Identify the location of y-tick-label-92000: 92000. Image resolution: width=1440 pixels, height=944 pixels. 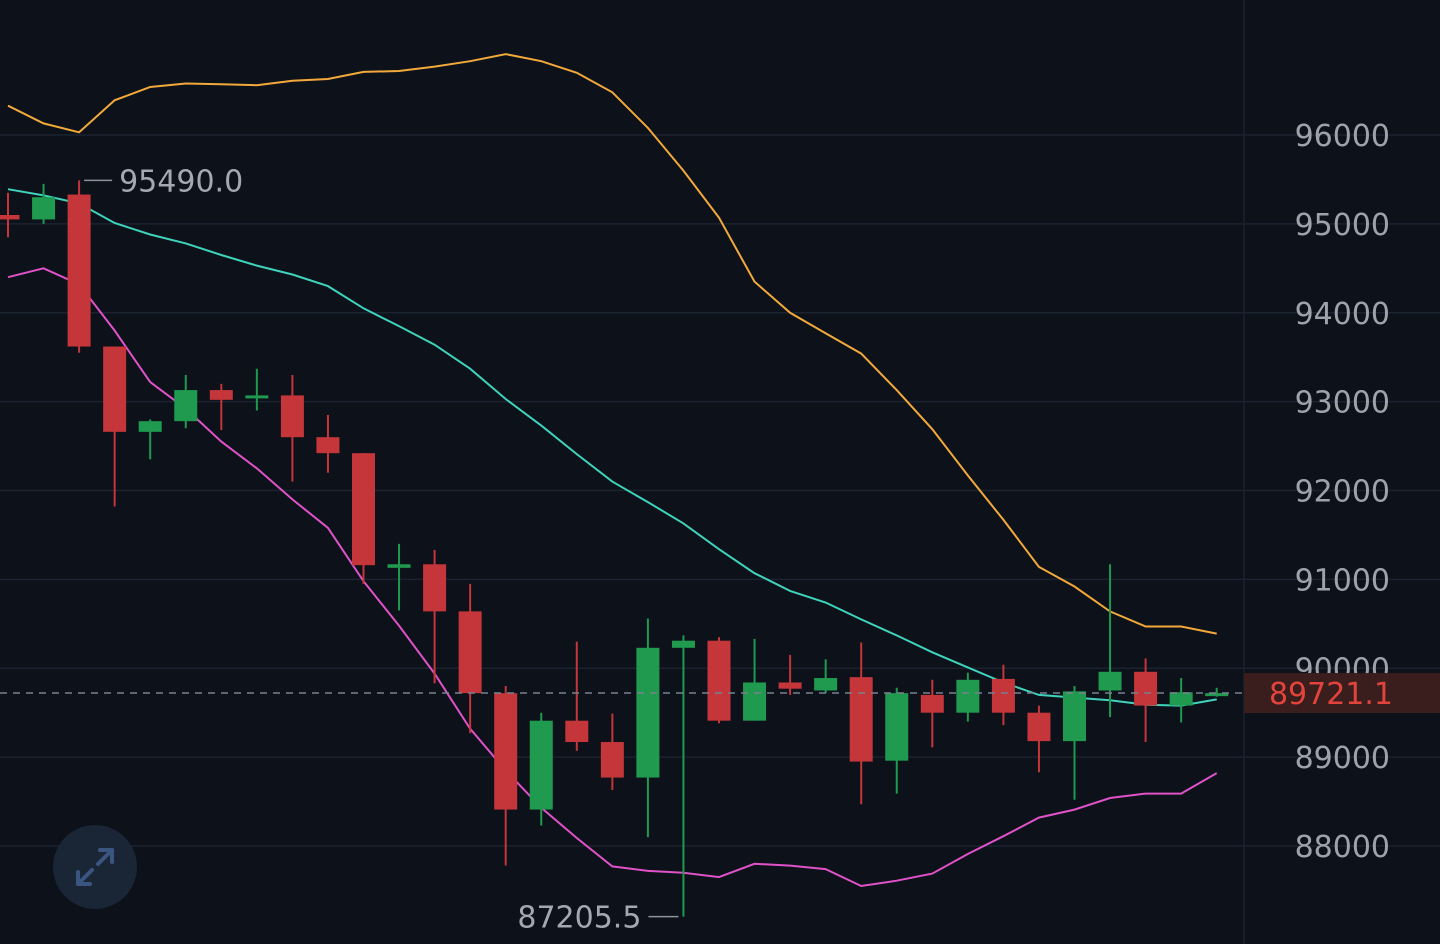
(1342, 492).